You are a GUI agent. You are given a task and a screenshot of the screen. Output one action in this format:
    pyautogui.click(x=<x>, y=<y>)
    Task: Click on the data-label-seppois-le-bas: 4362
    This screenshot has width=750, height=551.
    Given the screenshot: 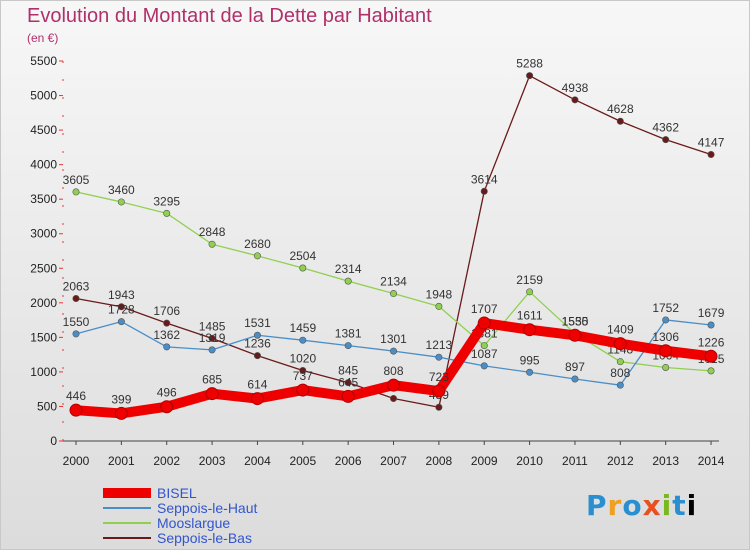 What is the action you would take?
    pyautogui.click(x=665, y=128)
    